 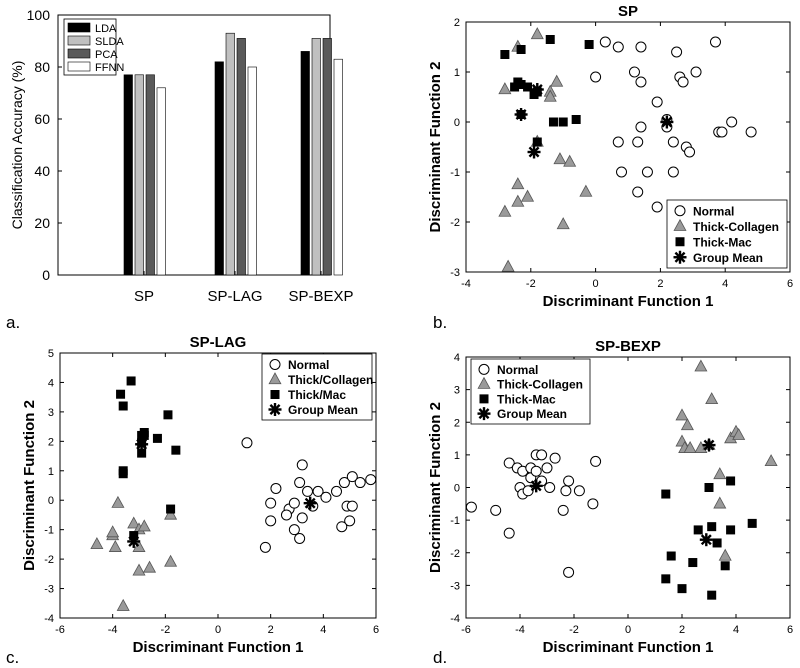 I want to click on x-tick-label: SP-LAG, so click(x=234, y=296).